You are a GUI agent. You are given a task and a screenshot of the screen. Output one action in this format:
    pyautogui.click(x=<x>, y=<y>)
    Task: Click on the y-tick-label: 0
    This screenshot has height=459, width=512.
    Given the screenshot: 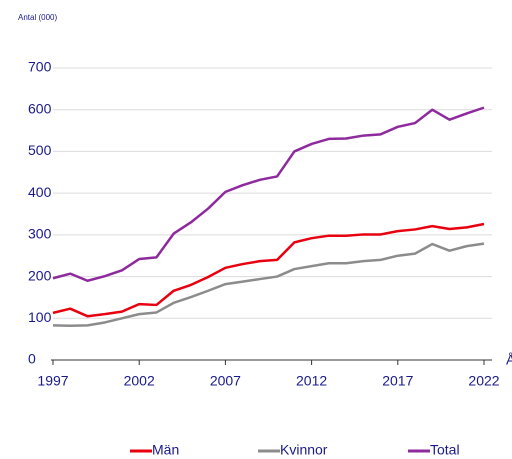 What is the action you would take?
    pyautogui.click(x=32, y=359)
    